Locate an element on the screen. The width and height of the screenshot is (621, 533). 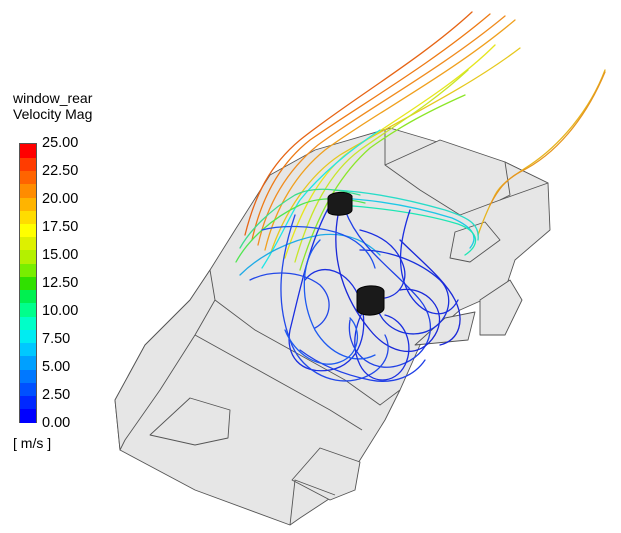
legend-title-line2: Velocity Mag is located at coordinates (53, 114).